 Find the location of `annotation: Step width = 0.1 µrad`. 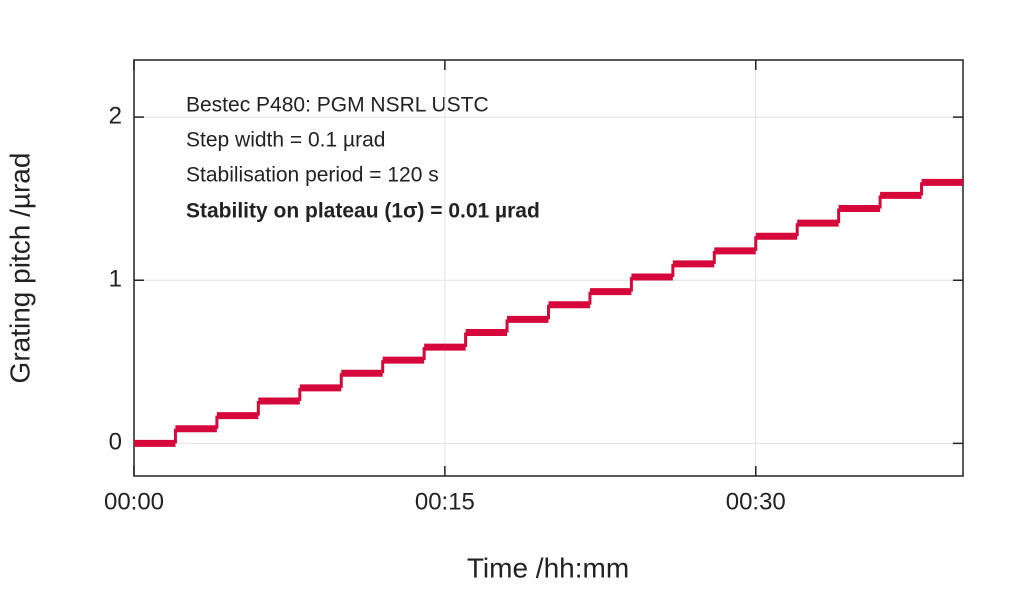

annotation: Step width = 0.1 µrad is located at coordinates (285, 140).